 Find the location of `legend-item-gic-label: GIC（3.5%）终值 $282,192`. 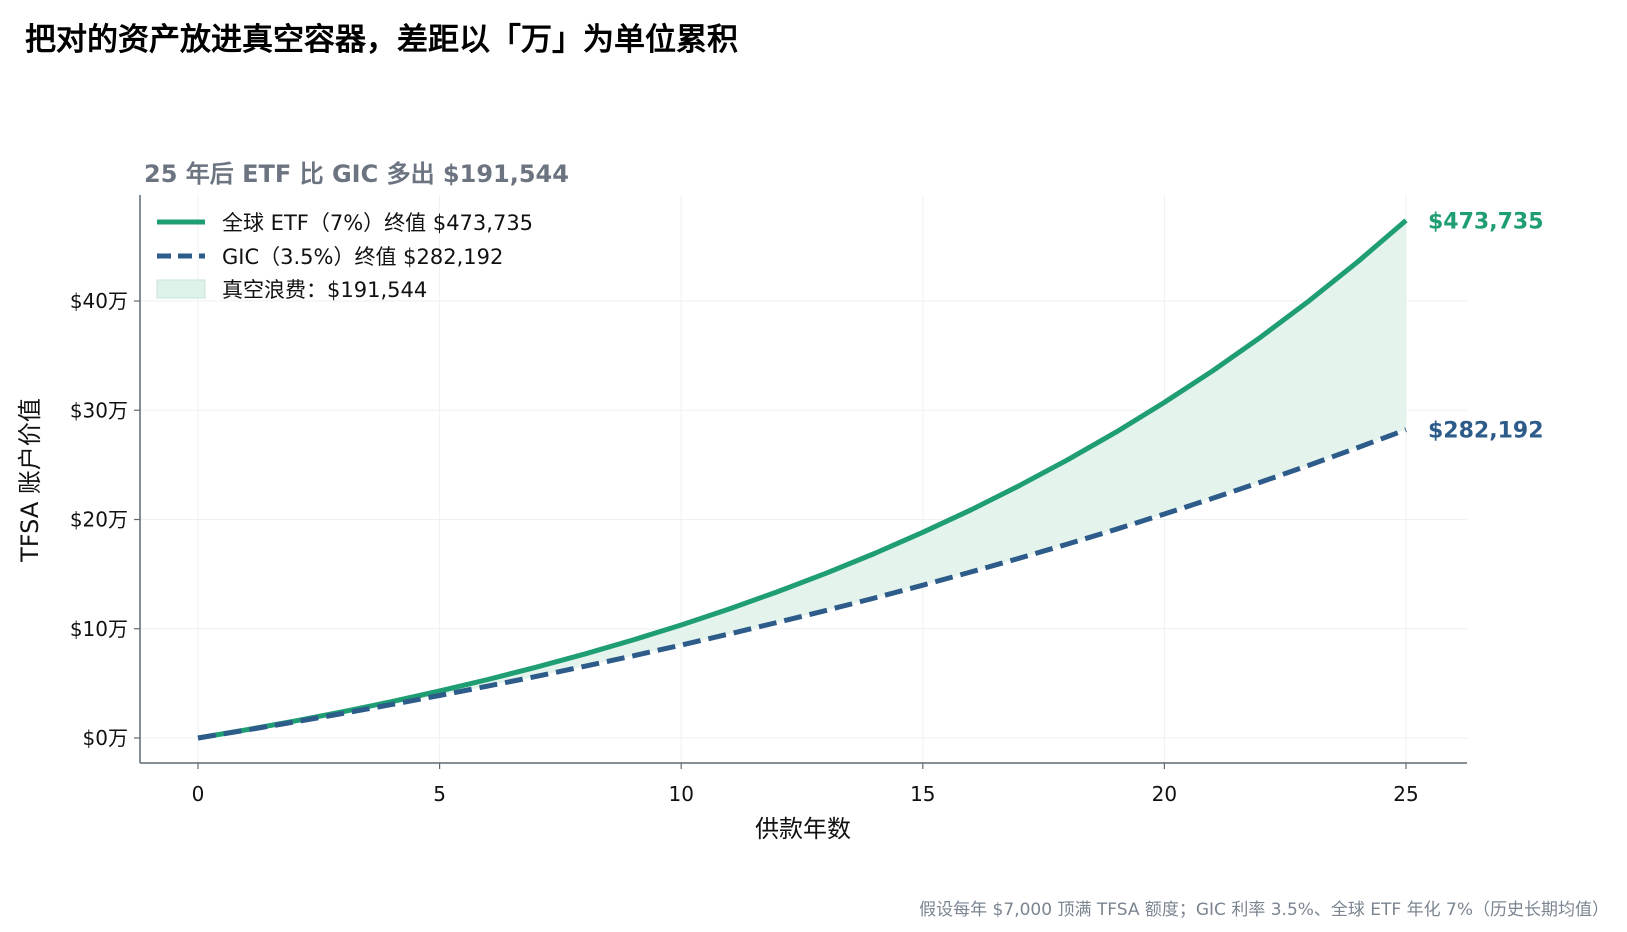

legend-item-gic-label: GIC（3.5%）终值 $282,192 is located at coordinates (362, 257).